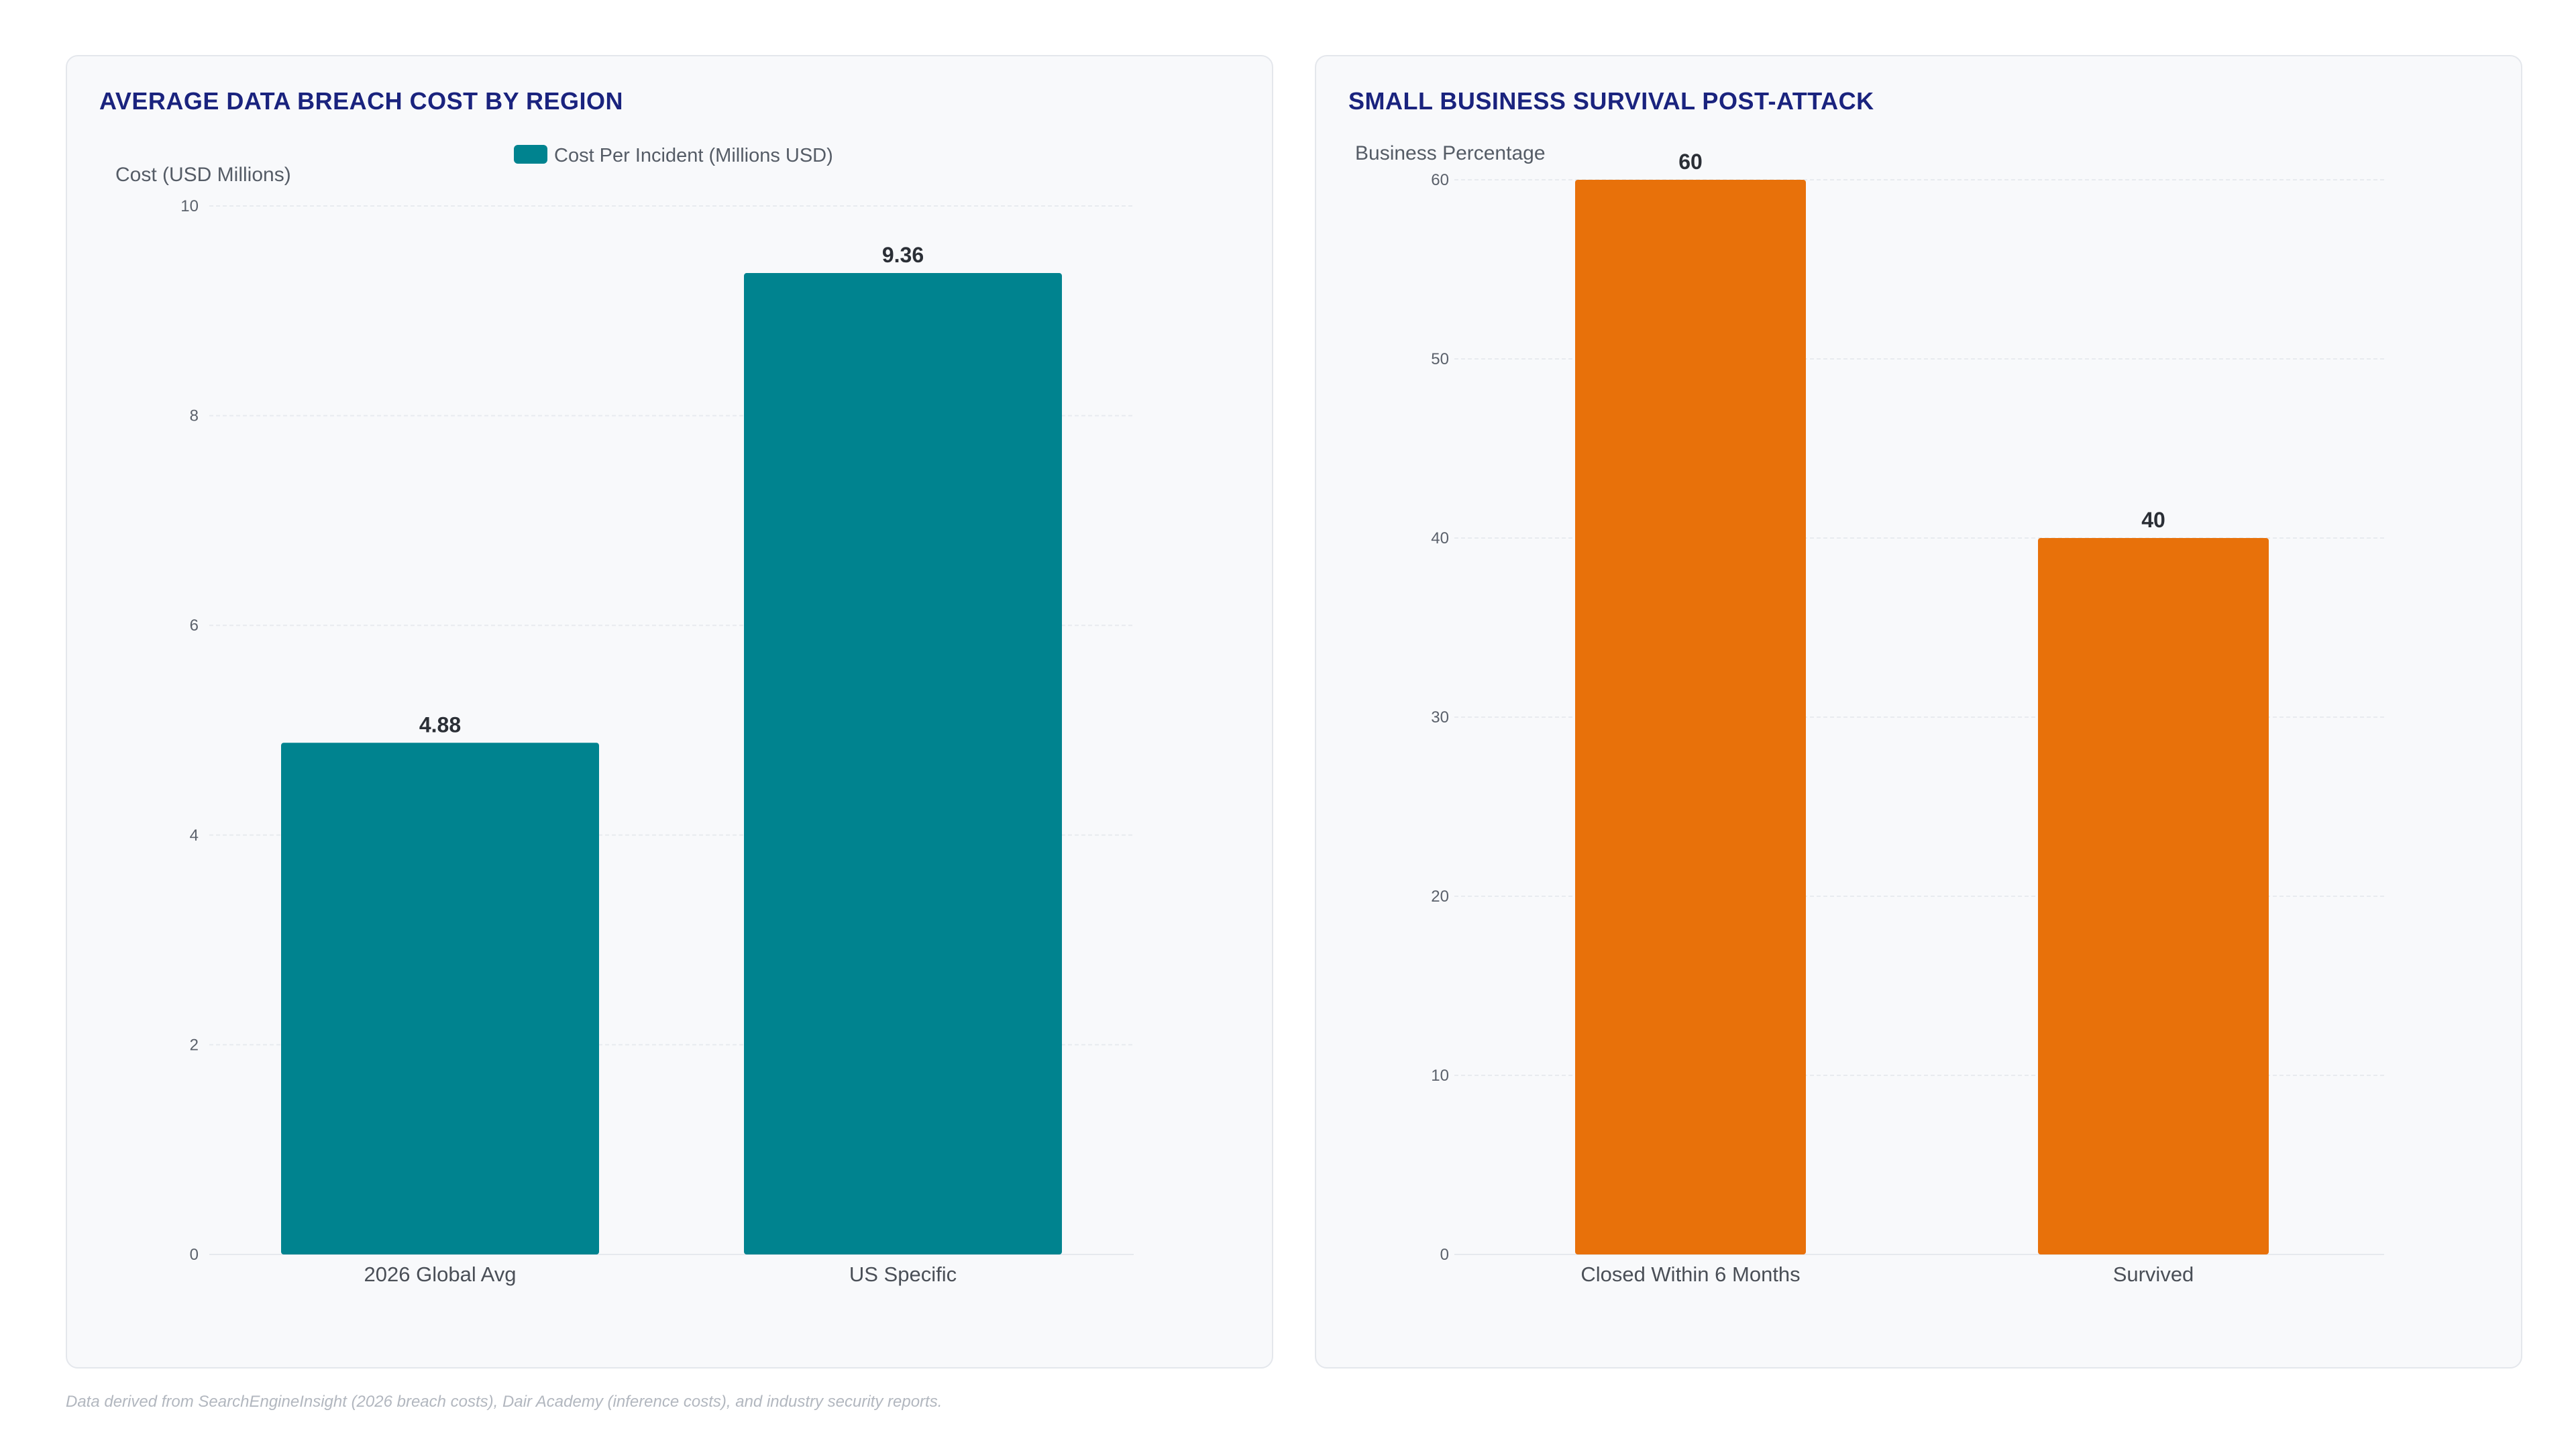 The width and height of the screenshot is (2576, 1449). Describe the element at coordinates (361, 101) in the screenshot. I see `chart-title: AVERAGE DATA BREACH COST BY REGION` at that location.